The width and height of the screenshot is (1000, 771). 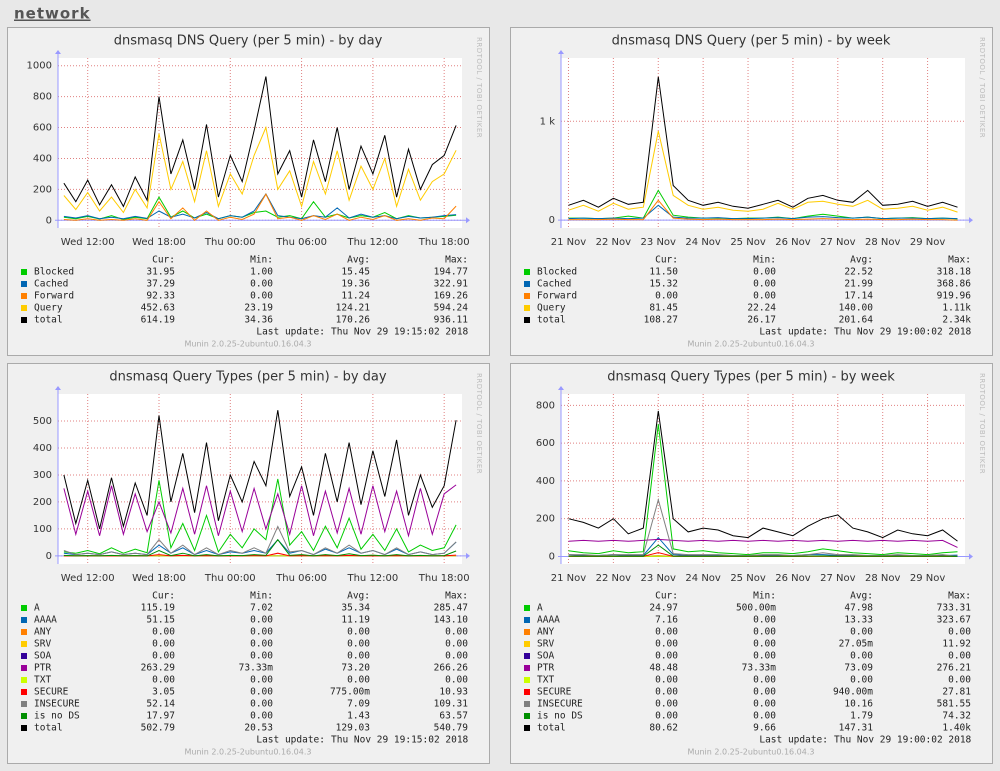 I want to click on y-tick-label: 200, so click(x=42, y=189).